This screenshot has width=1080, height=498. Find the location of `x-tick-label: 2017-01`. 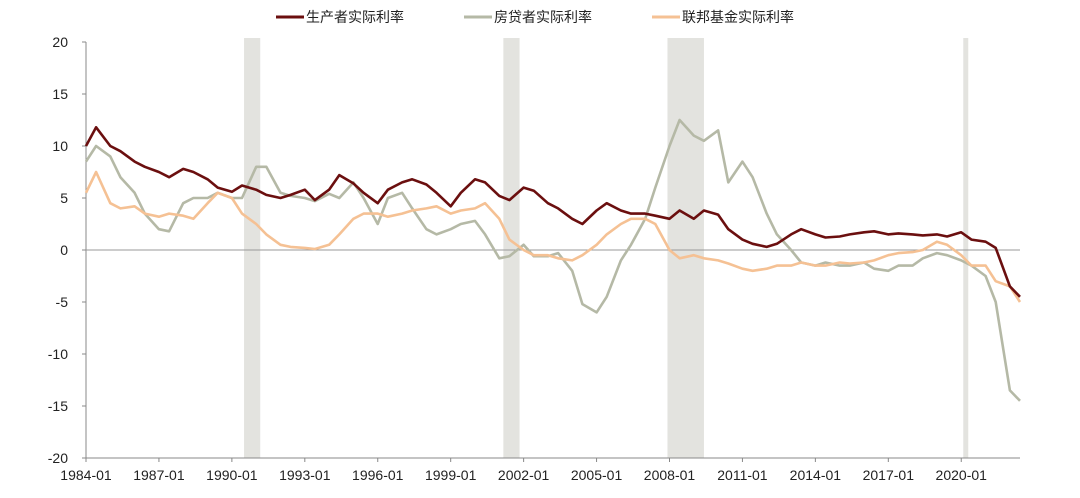

x-tick-label: 2017-01 is located at coordinates (889, 475).